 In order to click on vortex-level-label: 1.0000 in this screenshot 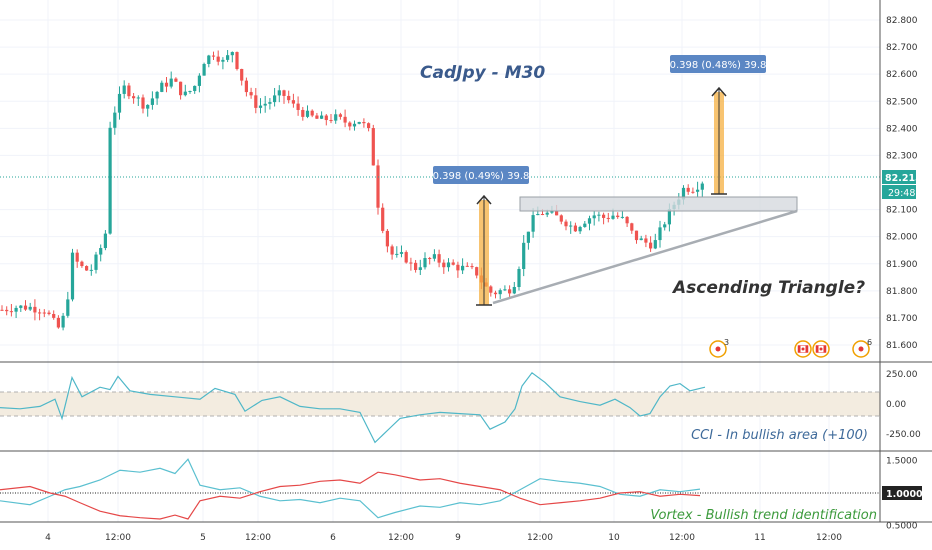, I will do `click(904, 494)`.